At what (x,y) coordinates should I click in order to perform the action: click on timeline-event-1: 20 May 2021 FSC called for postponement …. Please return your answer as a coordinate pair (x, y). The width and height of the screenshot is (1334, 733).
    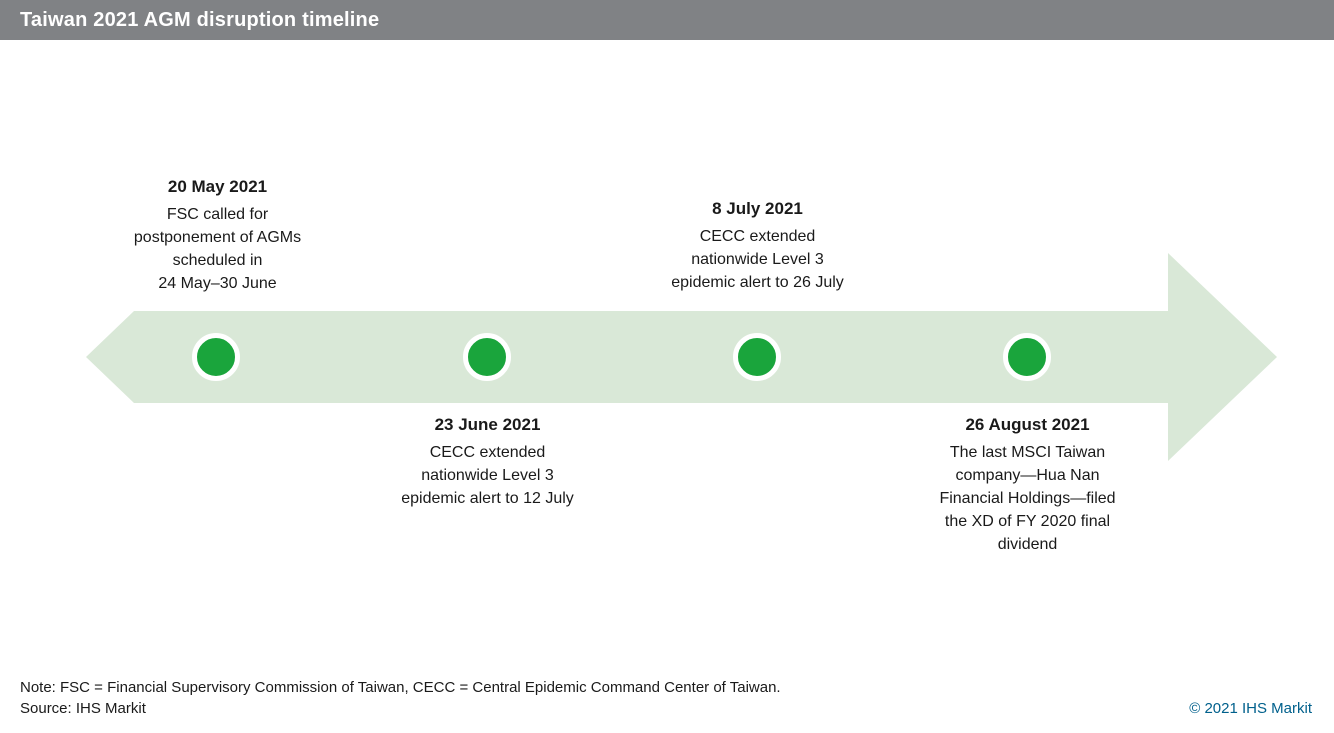
    Looking at the image, I should click on (217, 236).